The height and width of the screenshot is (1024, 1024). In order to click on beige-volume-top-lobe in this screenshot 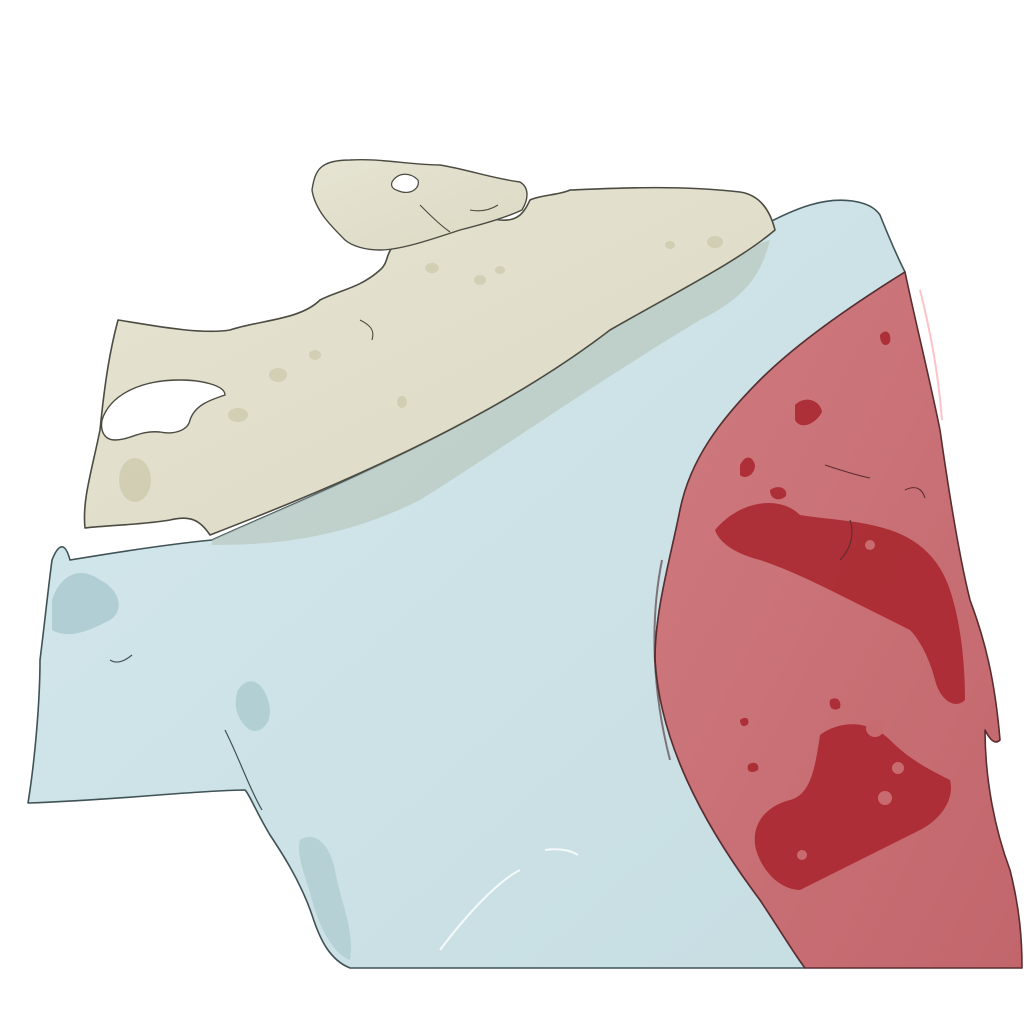, I will do `click(419, 204)`.